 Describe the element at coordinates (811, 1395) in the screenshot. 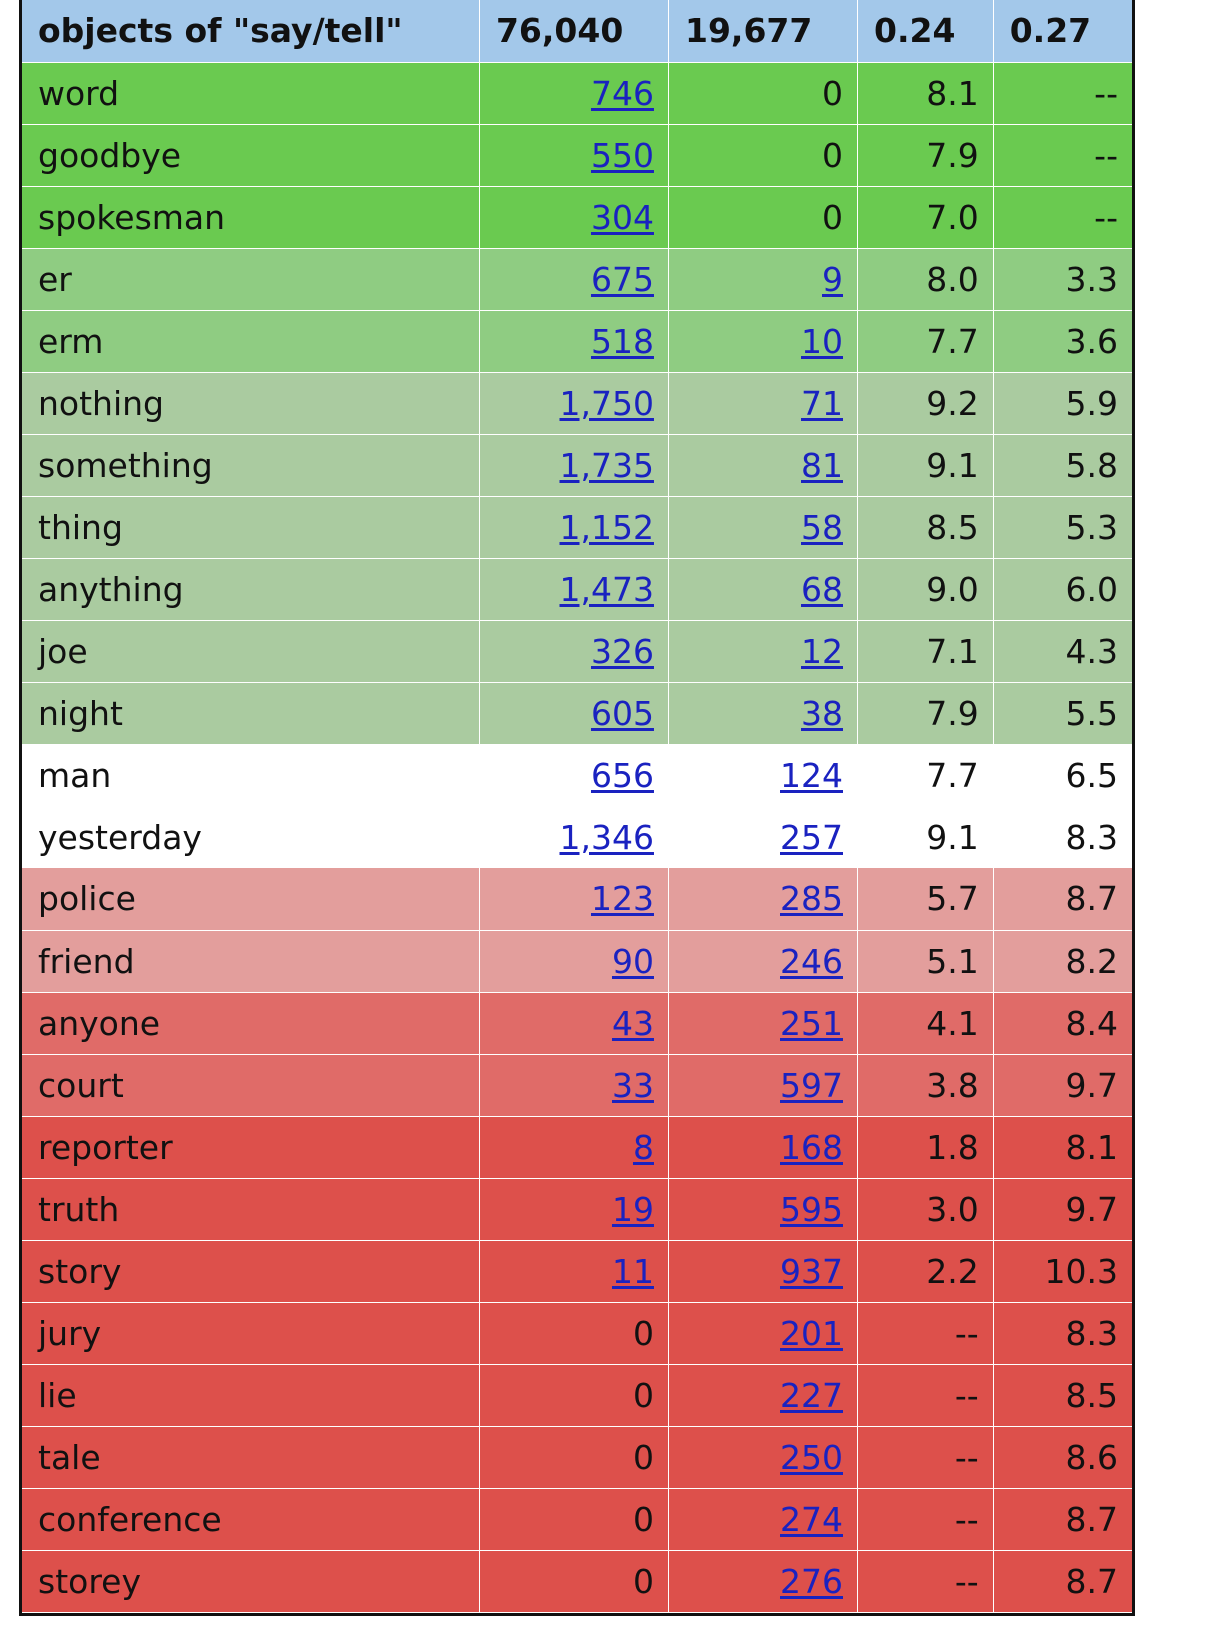

I see `row-count-2-link: 227` at that location.